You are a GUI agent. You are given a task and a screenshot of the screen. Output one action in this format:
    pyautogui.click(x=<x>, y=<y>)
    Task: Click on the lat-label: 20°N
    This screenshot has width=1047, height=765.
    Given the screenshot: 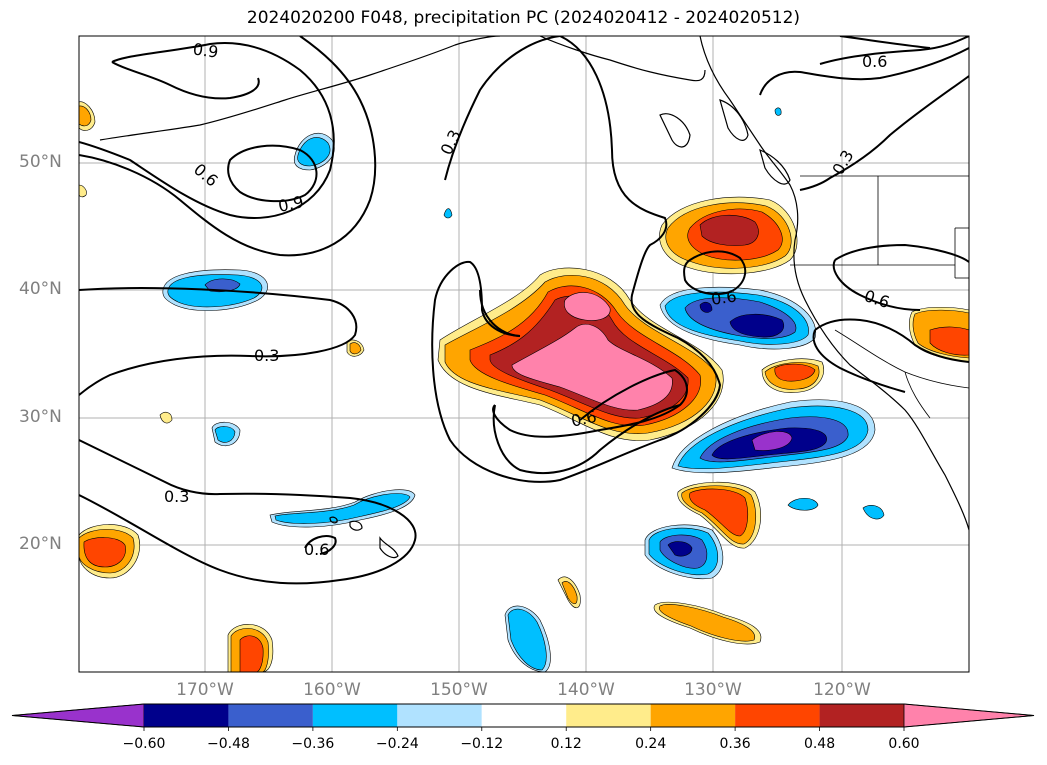 What is the action you would take?
    pyautogui.click(x=40, y=544)
    